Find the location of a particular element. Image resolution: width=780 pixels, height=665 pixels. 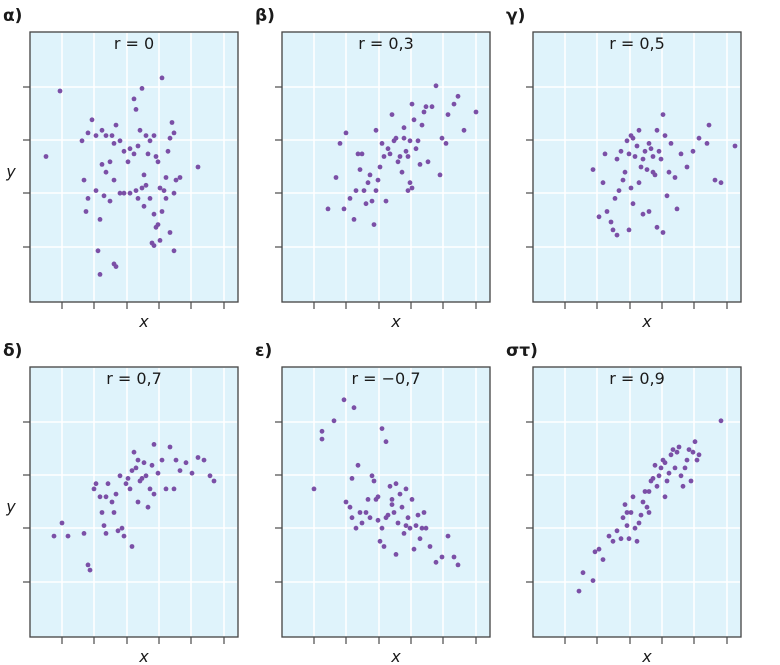

correlation-title: r = 0,5 is located at coordinates (637, 43).